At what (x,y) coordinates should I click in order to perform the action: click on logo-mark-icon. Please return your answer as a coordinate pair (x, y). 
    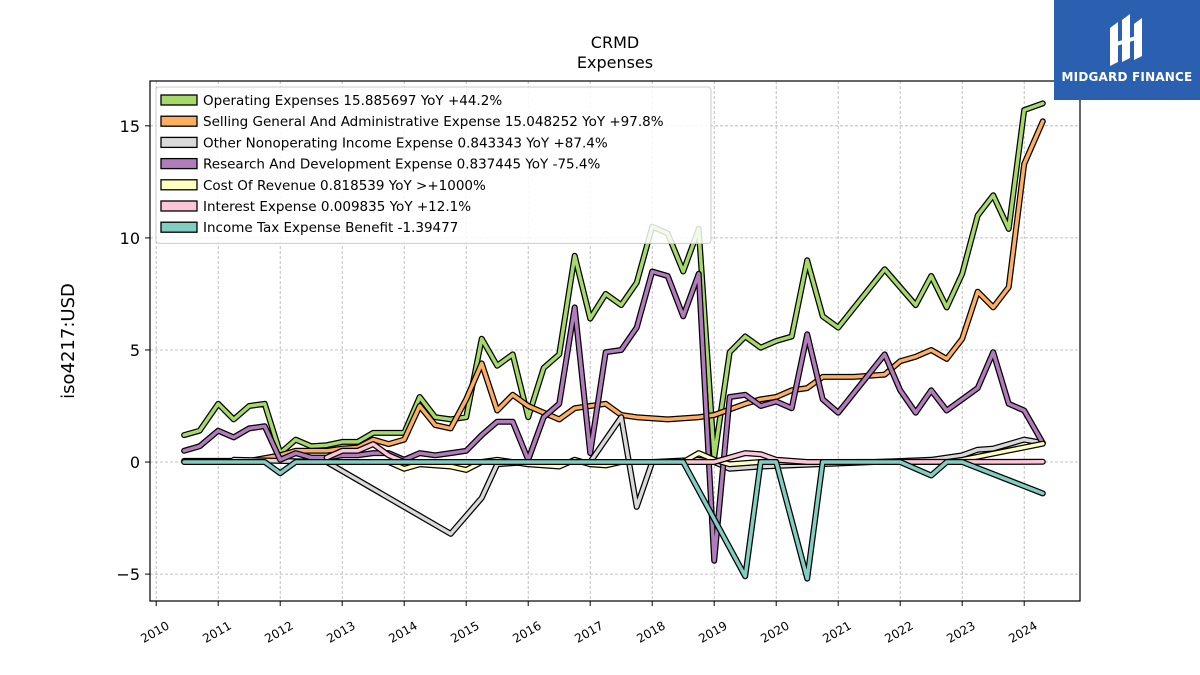
    Looking at the image, I should click on (1126, 40).